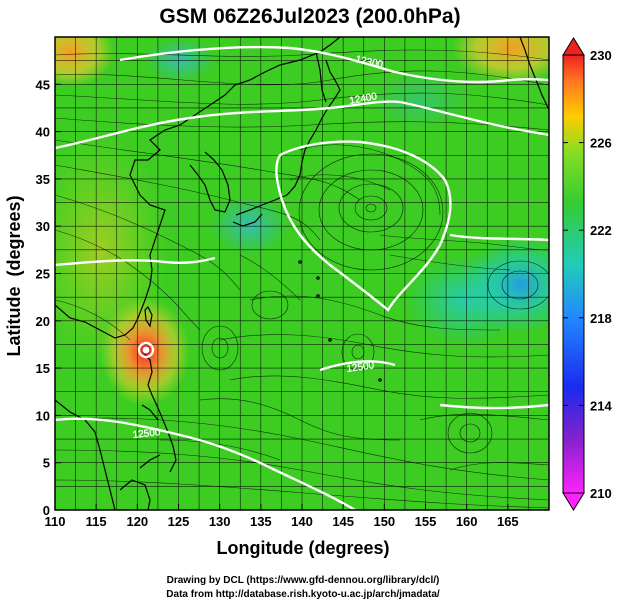 The height and width of the screenshot is (605, 619). What do you see at coordinates (43, 274) in the screenshot?
I see `y-tick-label: 25` at bounding box center [43, 274].